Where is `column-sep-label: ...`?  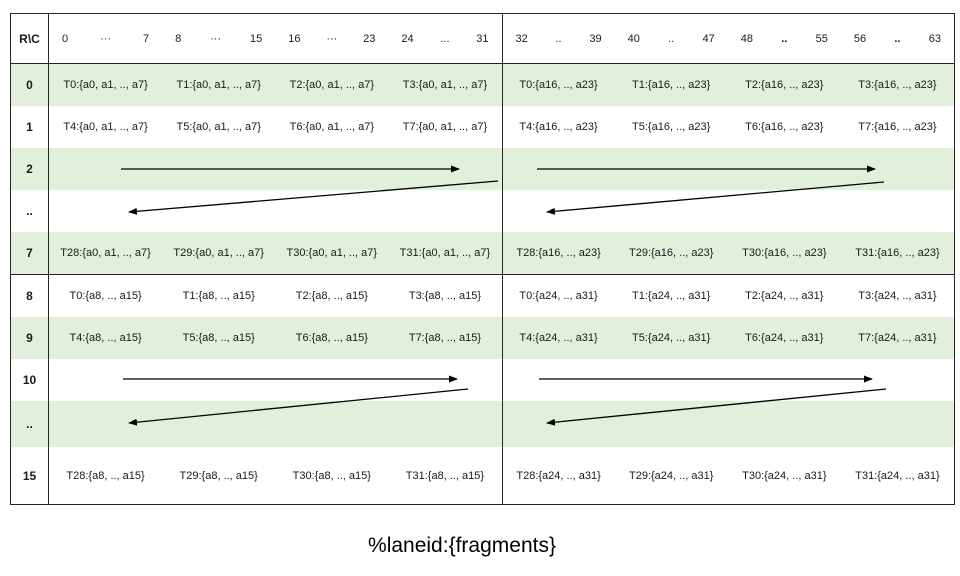 column-sep-label: ... is located at coordinates (445, 38).